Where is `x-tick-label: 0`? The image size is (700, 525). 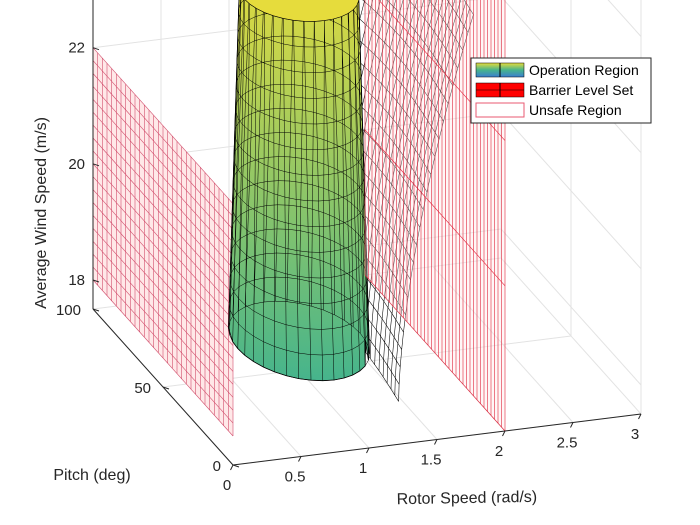 x-tick-label: 0 is located at coordinates (227, 485).